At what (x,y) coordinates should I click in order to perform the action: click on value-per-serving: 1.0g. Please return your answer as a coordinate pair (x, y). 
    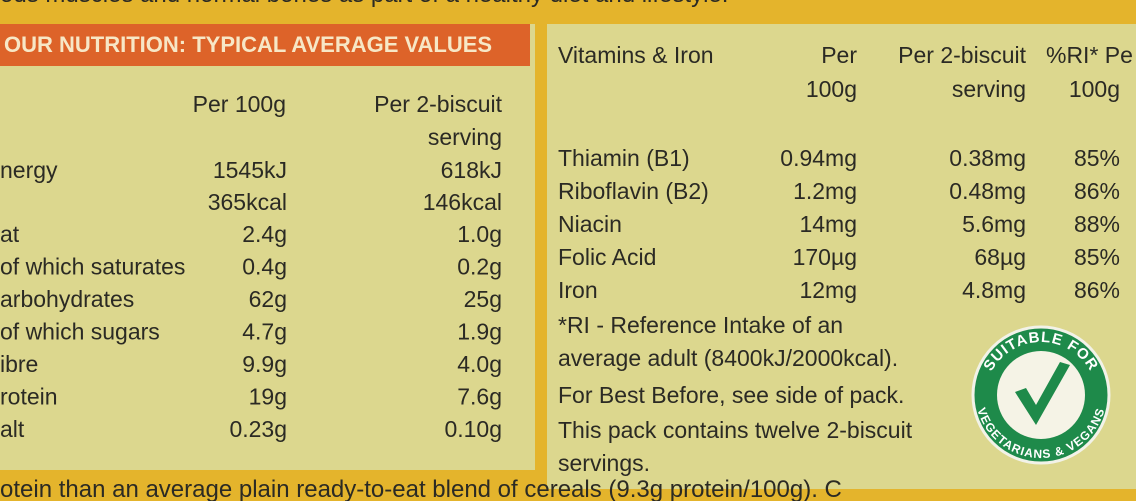
    Looking at the image, I should click on (479, 234).